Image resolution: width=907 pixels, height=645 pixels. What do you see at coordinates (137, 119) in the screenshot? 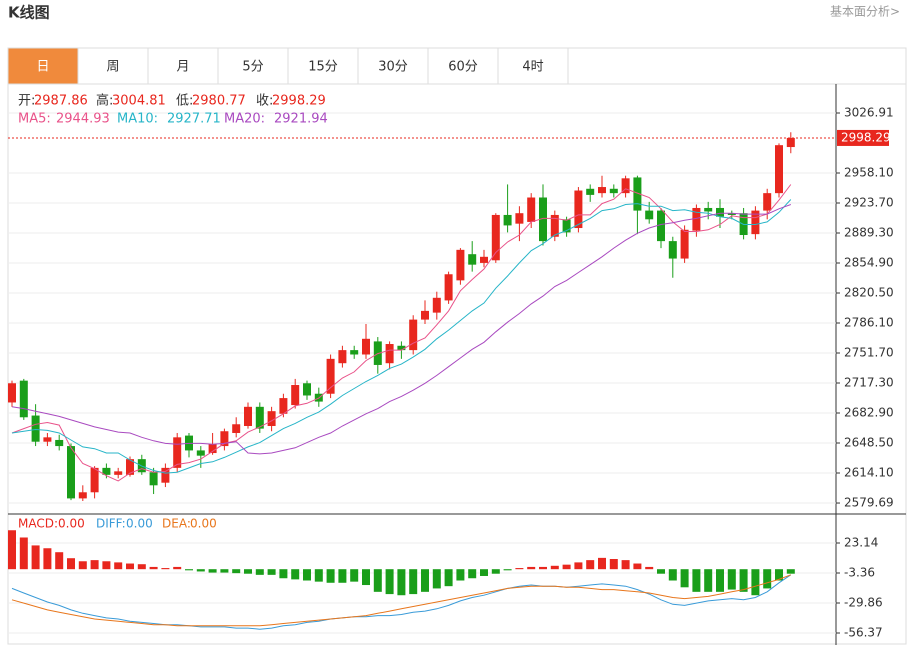
I see `ma-legend-name: MA10:` at bounding box center [137, 119].